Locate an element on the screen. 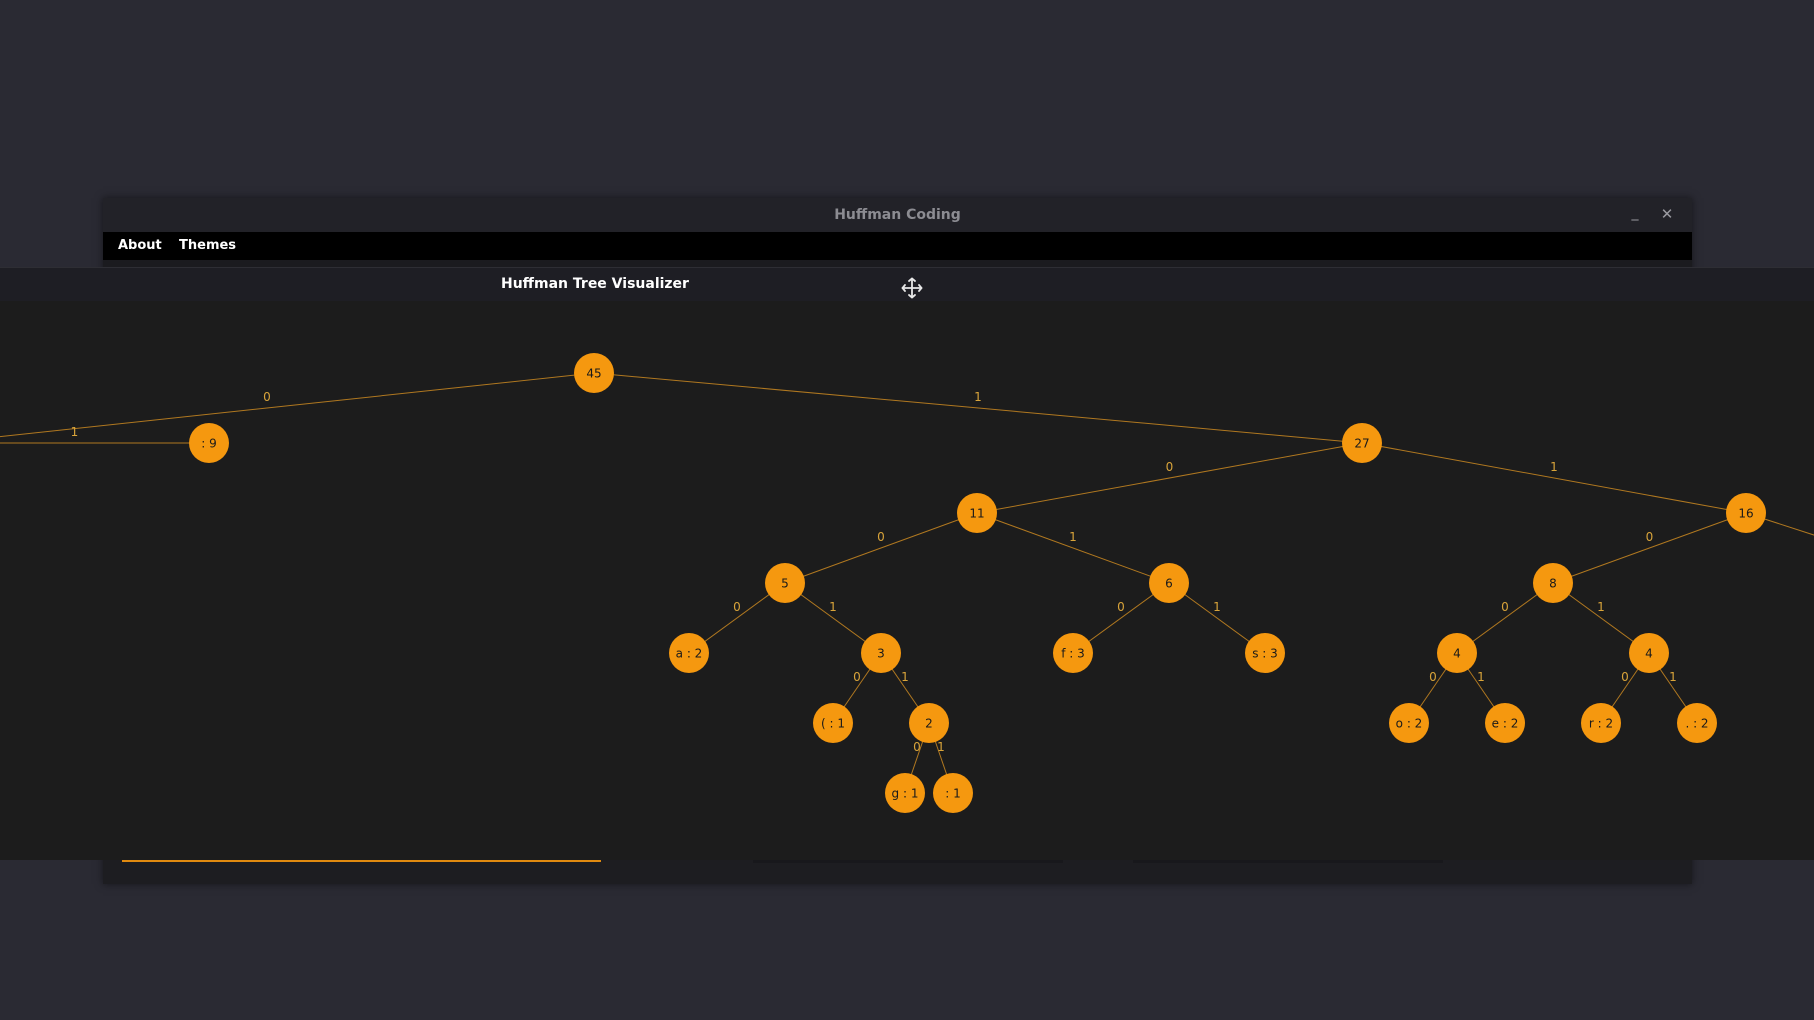 The height and width of the screenshot is (1020, 1814). tree-node-label: e : 2 is located at coordinates (1505, 724).